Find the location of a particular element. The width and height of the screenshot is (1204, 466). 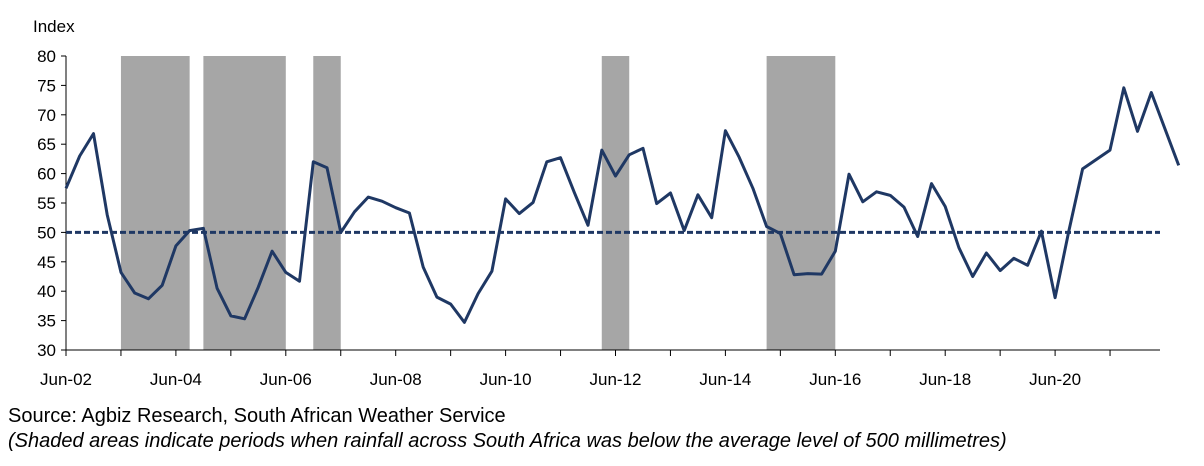

x-tick-label: Jun-06 is located at coordinates (286, 379).